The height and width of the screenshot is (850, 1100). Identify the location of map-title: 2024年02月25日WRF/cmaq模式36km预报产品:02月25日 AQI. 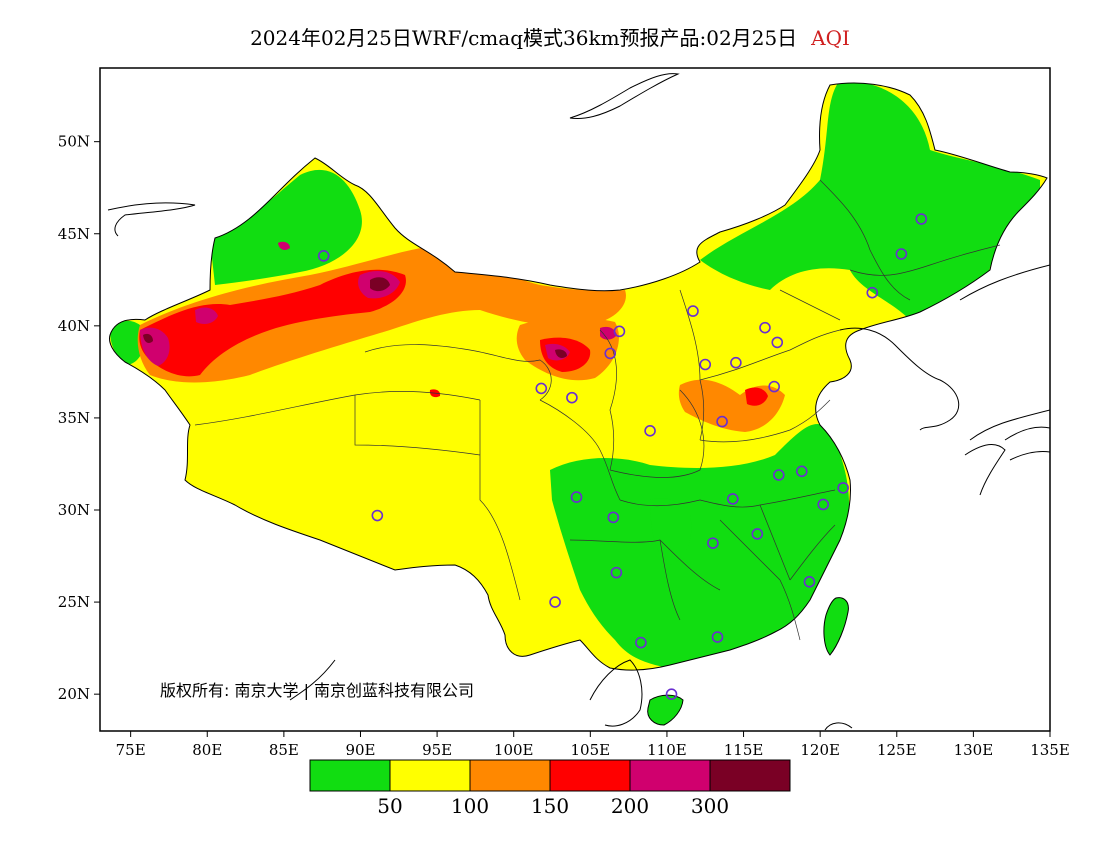
(550, 36).